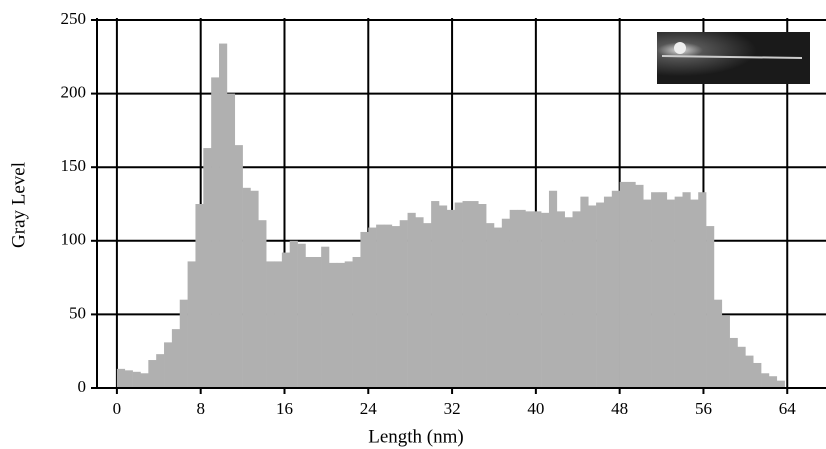 The width and height of the screenshot is (826, 449). I want to click on y-axis-title: Gray Level, so click(18, 205).